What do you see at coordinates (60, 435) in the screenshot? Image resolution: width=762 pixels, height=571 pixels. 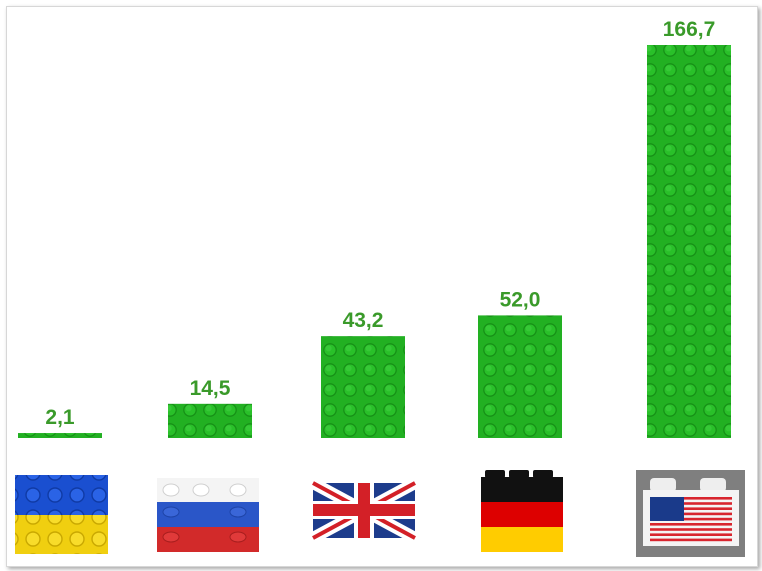 I see `bar-ukraine` at bounding box center [60, 435].